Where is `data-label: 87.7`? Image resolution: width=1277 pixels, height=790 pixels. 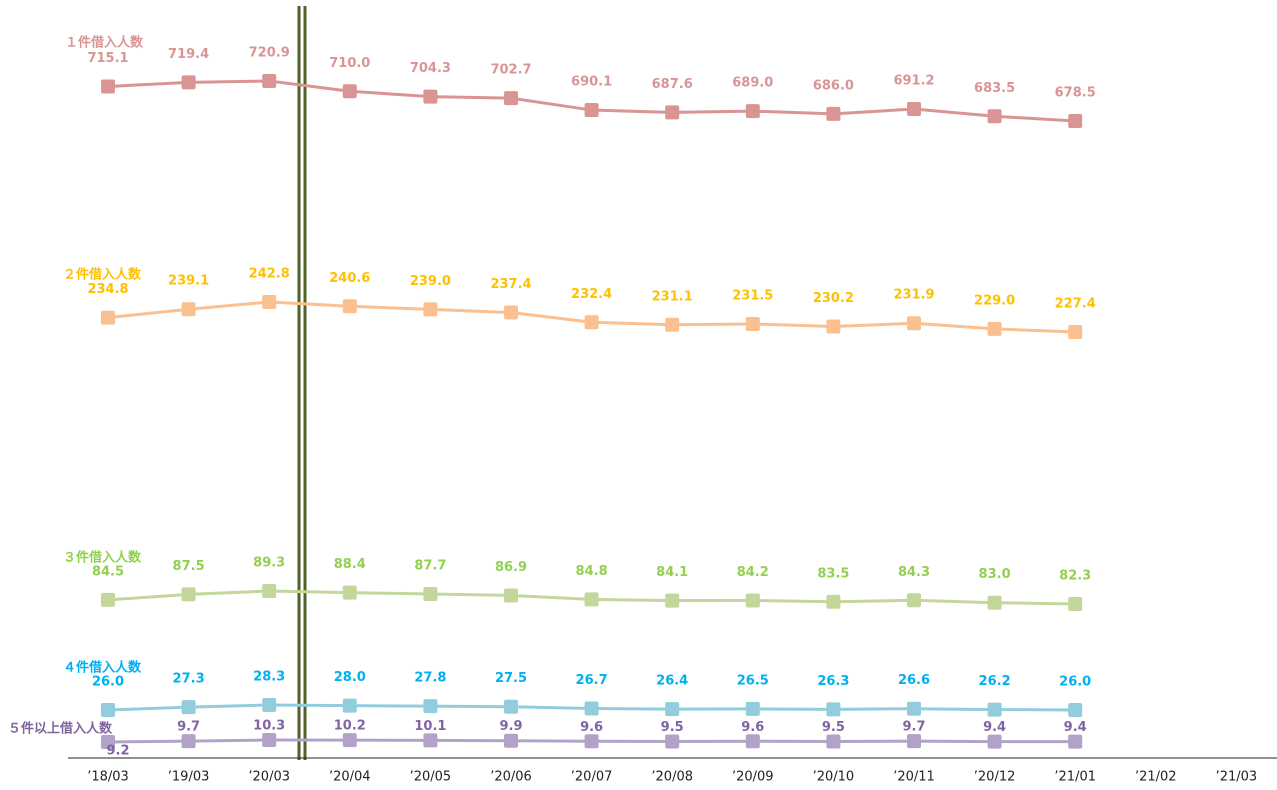 data-label: 87.7 is located at coordinates (430, 565).